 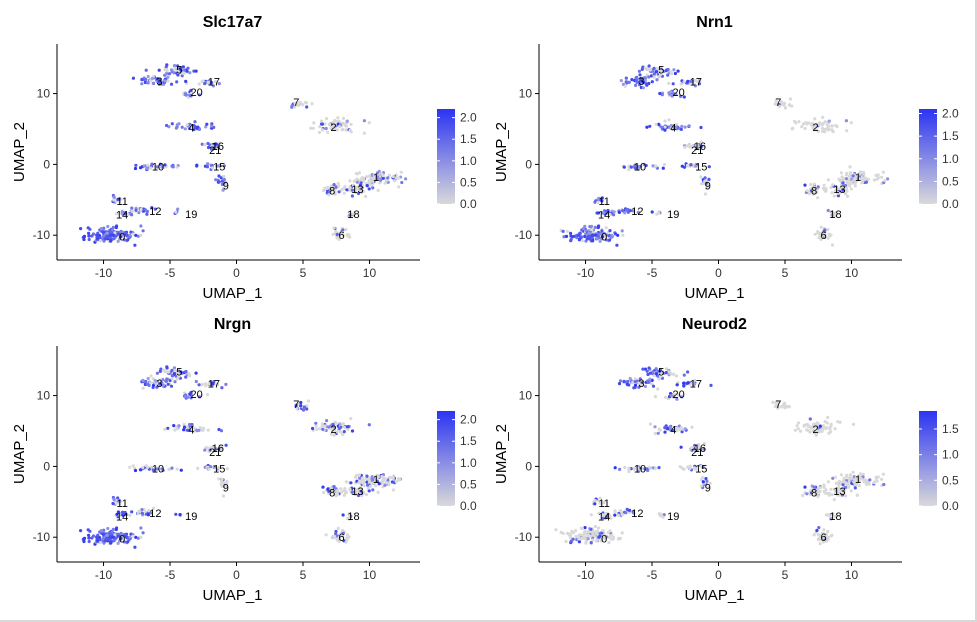 What do you see at coordinates (468, 441) in the screenshot?
I see `colorbar-tick-label: 1.5` at bounding box center [468, 441].